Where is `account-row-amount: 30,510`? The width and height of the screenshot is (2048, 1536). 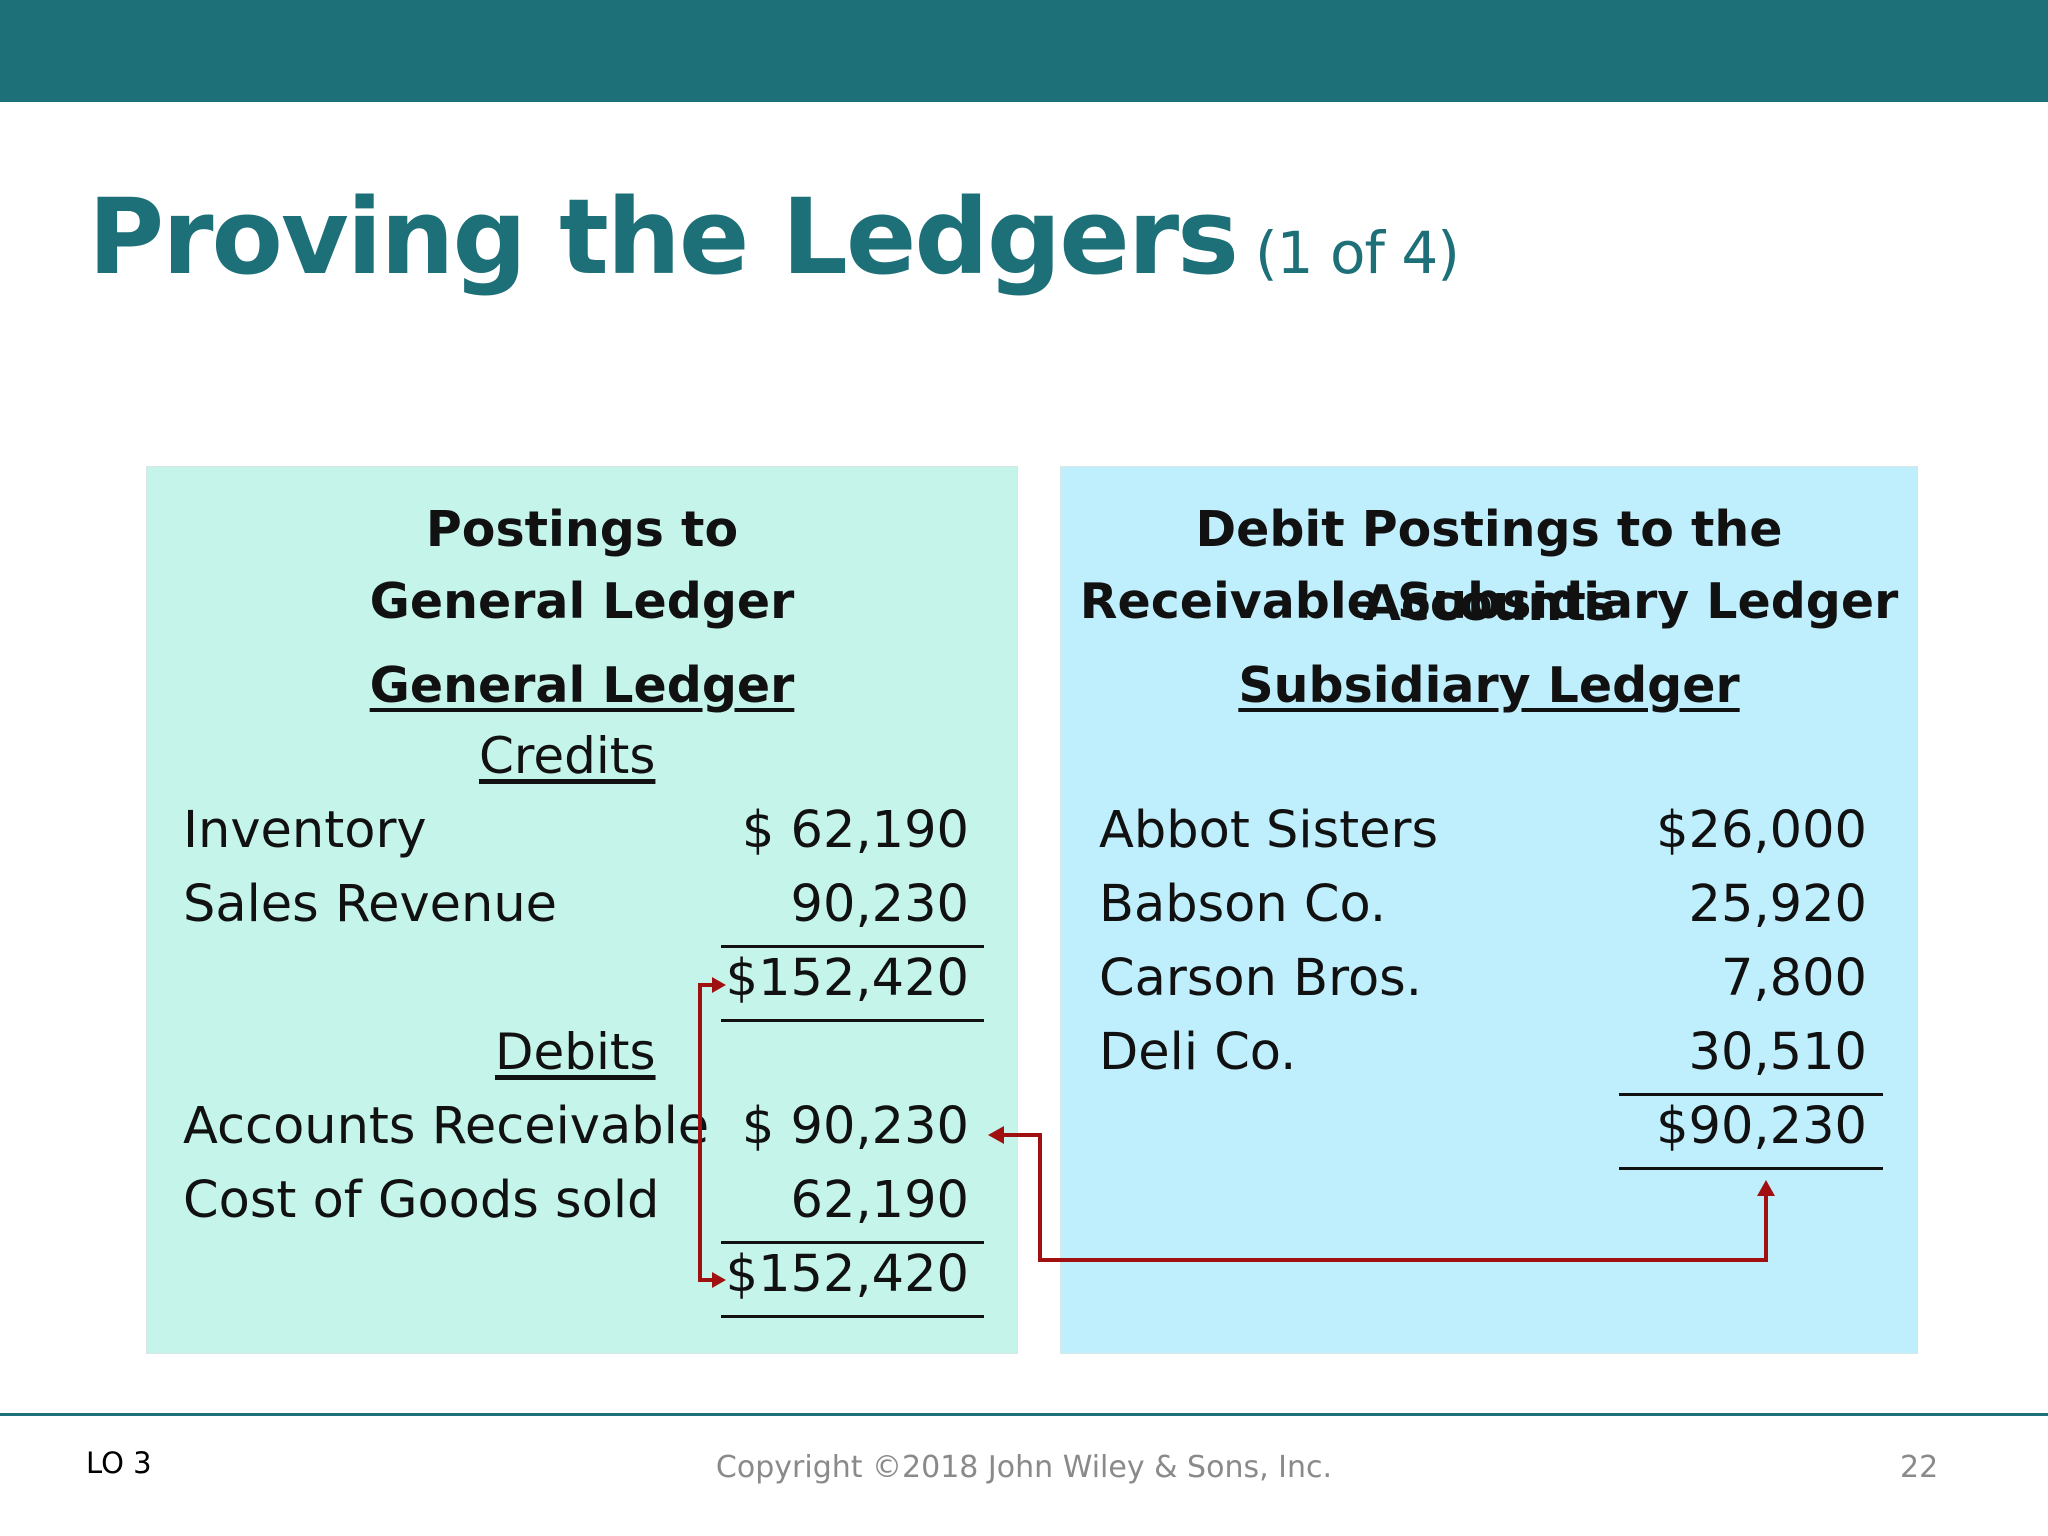
account-row-amount: 30,510 is located at coordinates (1777, 1052).